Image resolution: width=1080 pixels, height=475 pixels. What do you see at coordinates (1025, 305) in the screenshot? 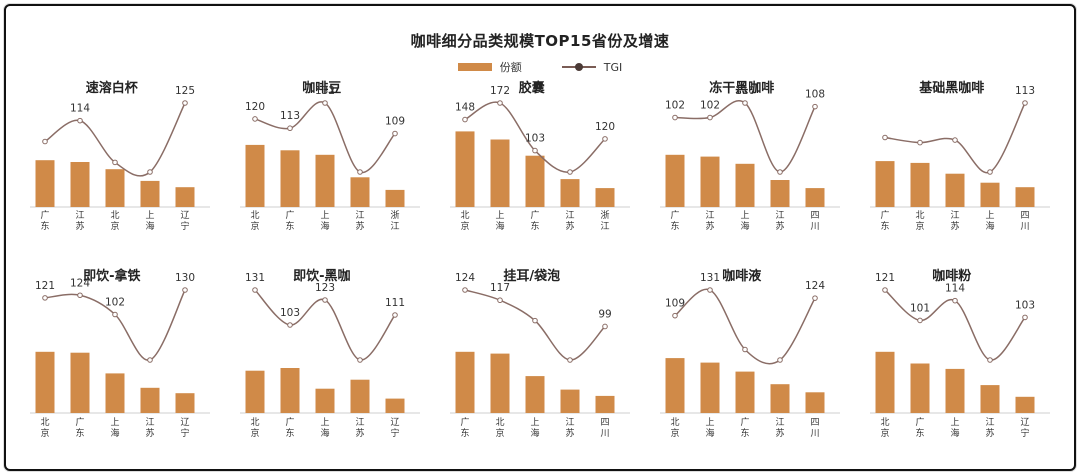
I see `tgi-data-label: 103` at bounding box center [1025, 305].